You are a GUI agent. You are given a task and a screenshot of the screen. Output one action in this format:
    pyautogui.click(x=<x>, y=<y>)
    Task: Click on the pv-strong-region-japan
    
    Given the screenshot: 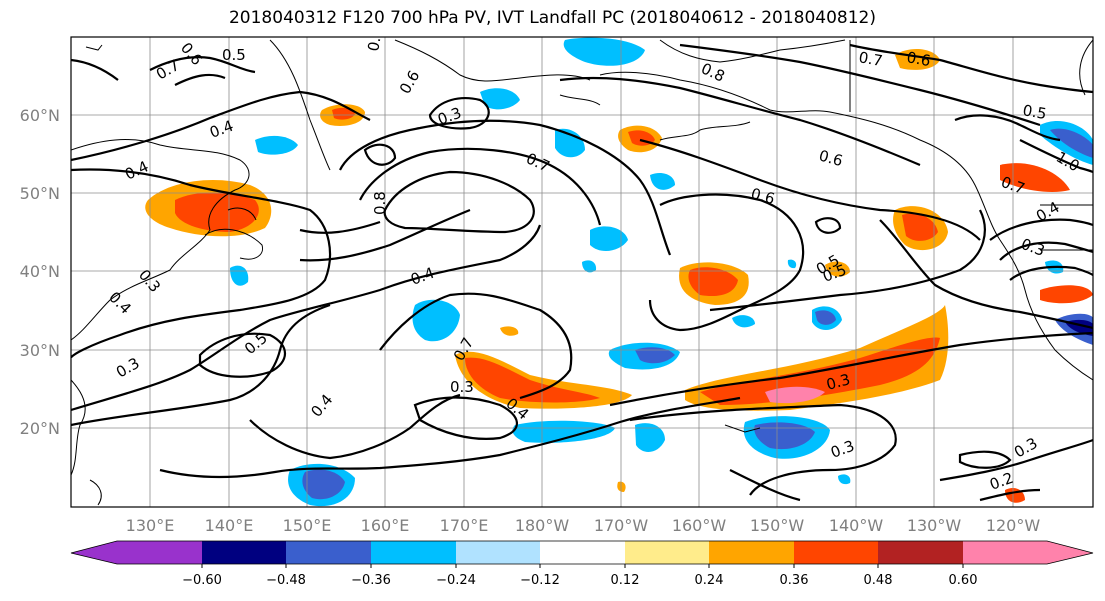 What is the action you would take?
    pyautogui.click(x=217, y=212)
    